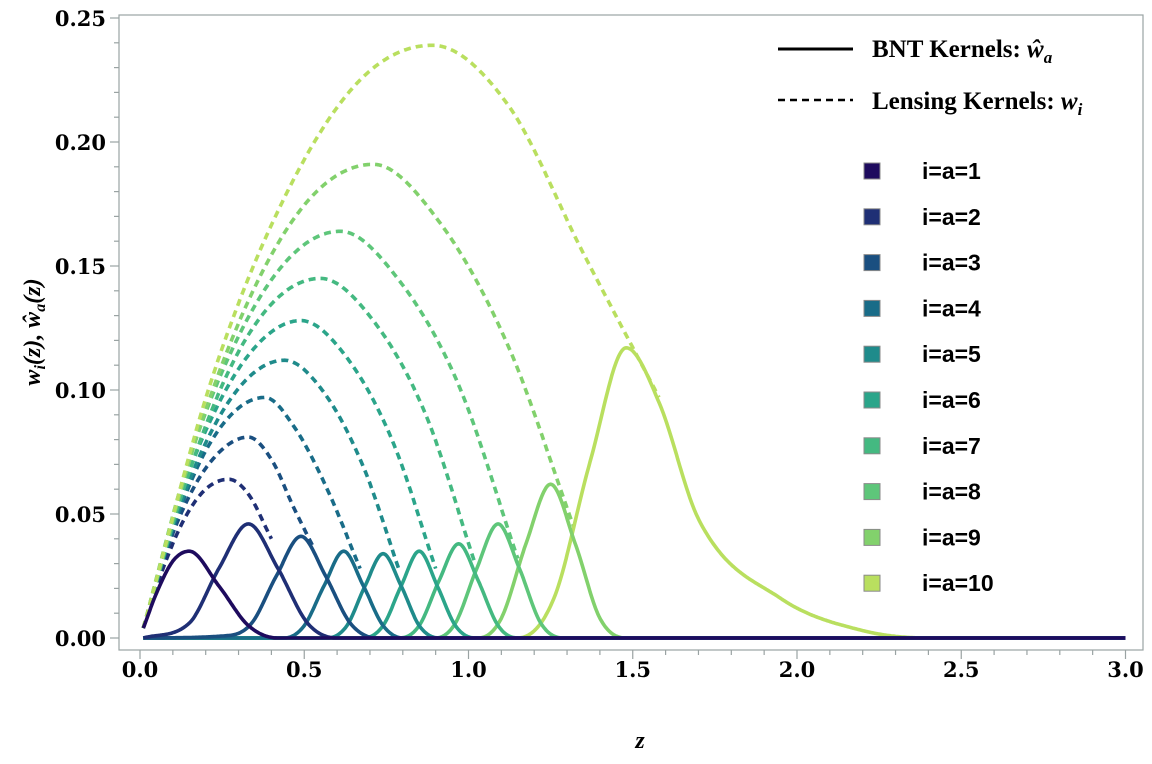  I want to click on y-tick-label: 0.10, so click(80, 390).